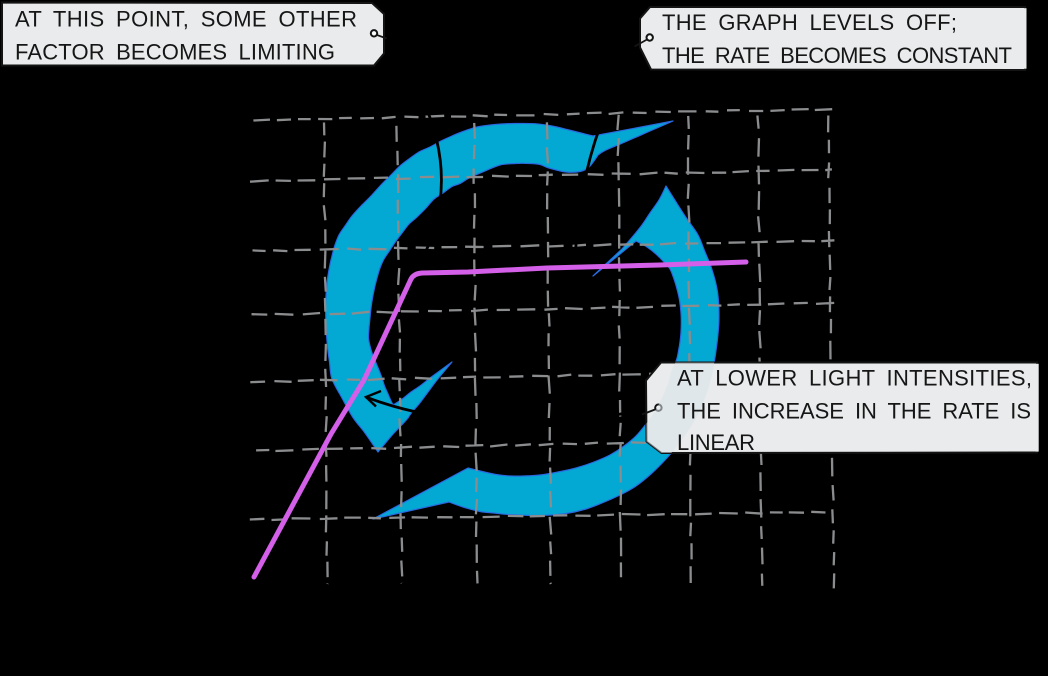 This screenshot has width=1048, height=676. What do you see at coordinates (809, 22) in the screenshot?
I see `svg-text: THE GRAPH LEVELS OFF;` at bounding box center [809, 22].